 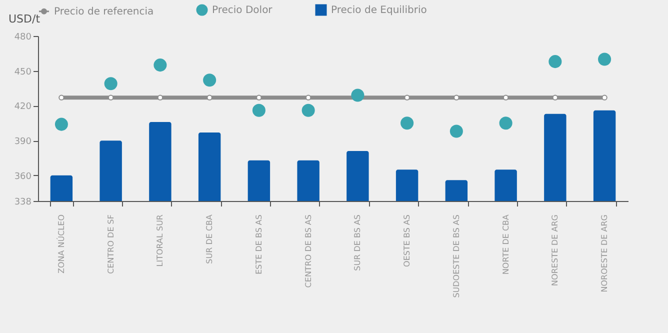 What do you see at coordinates (209, 239) in the screenshot?
I see `x-tick-label: SUR DE CBA` at bounding box center [209, 239].